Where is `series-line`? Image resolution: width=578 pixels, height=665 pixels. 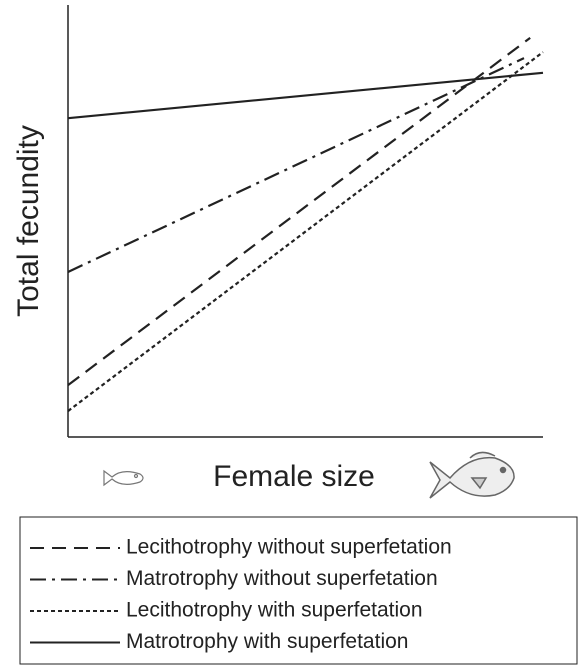
series-line is located at coordinates (305, 95).